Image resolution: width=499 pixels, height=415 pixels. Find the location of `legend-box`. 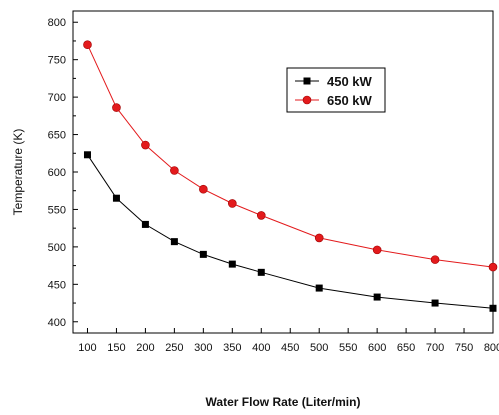

legend-box is located at coordinates (336, 90).